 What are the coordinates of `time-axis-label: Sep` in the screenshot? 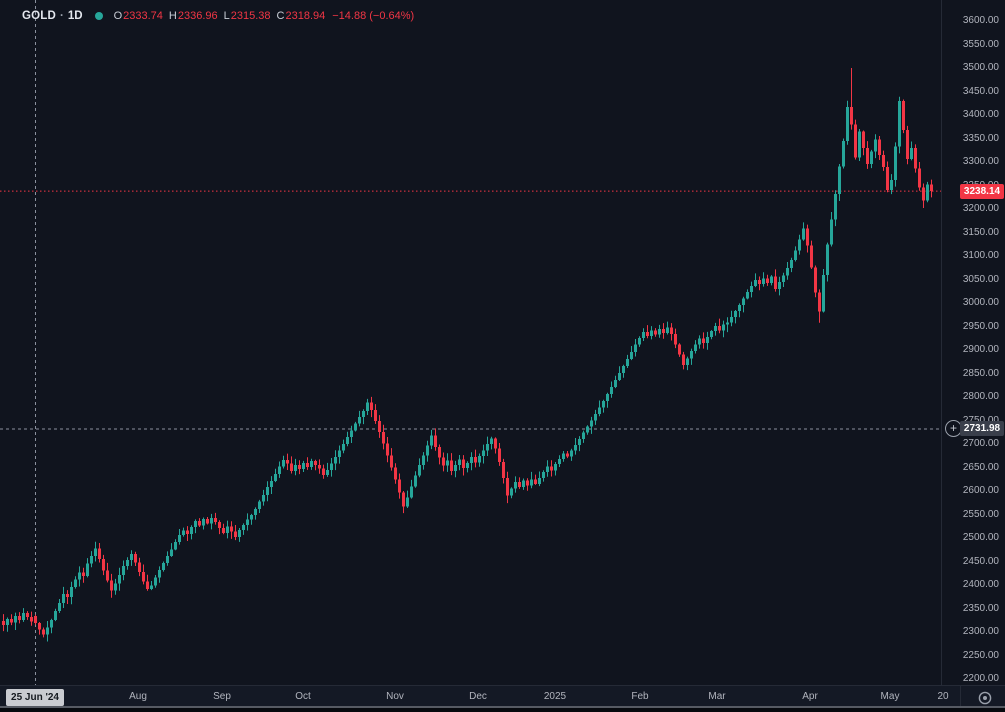 It's located at (222, 696).